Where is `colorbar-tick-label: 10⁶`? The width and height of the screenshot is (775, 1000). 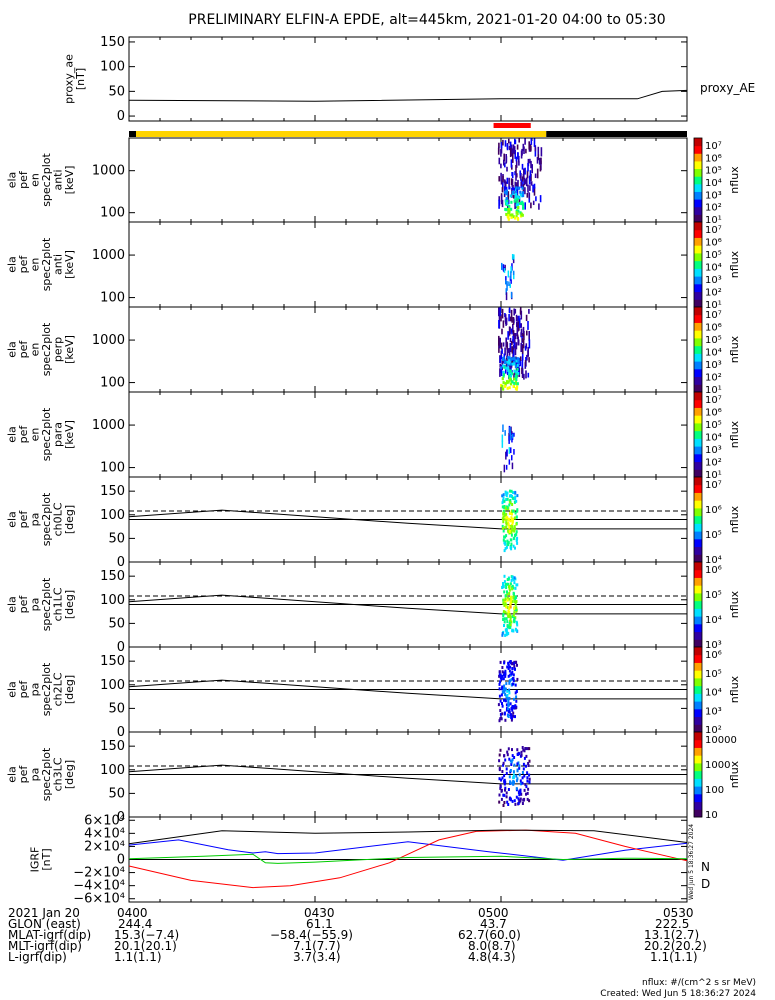
colorbar-tick-label: 10⁶ is located at coordinates (713, 655).